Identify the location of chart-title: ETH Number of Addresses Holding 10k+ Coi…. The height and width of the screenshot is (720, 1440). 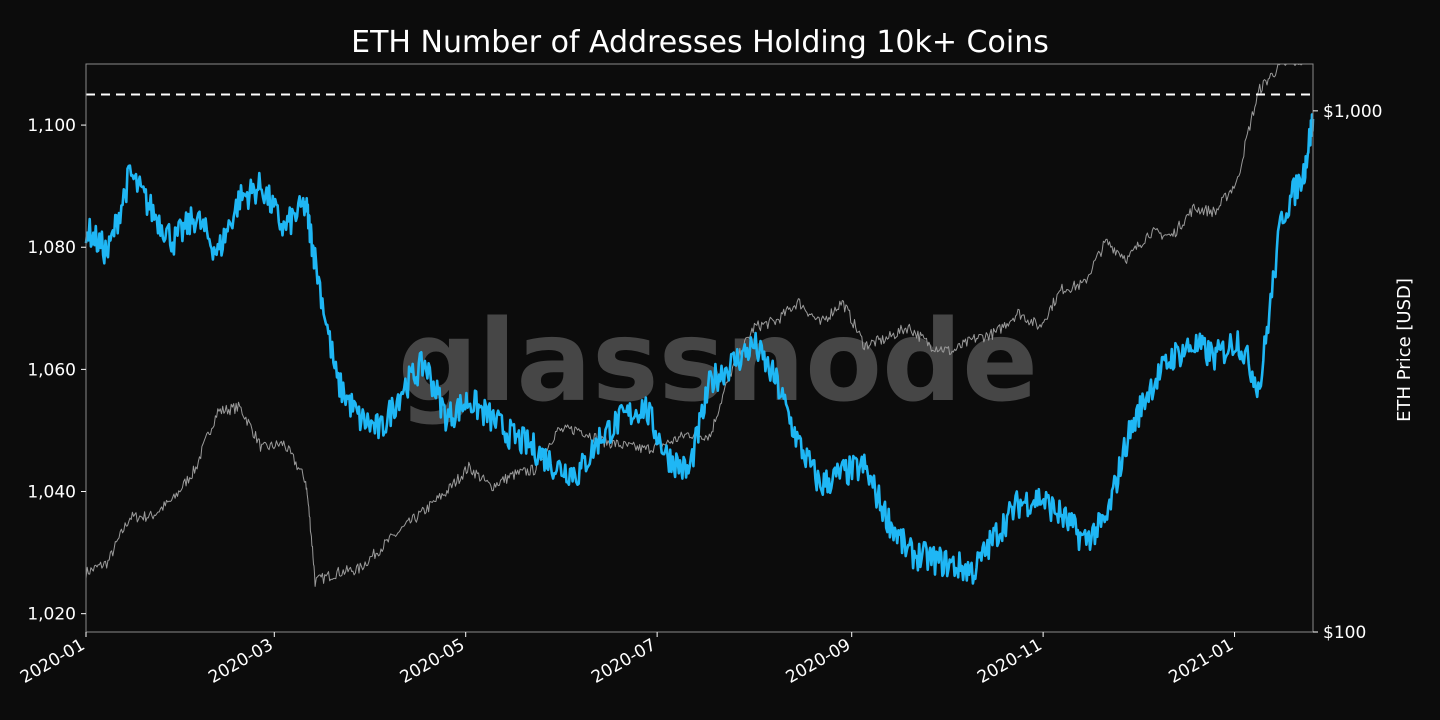
(700, 42).